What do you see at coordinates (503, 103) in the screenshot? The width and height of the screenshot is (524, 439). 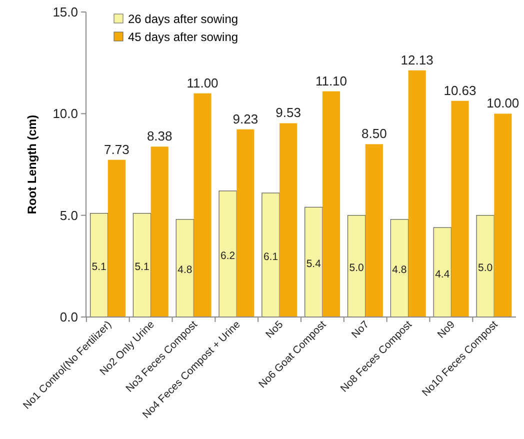 I see `data-label: 10.00` at bounding box center [503, 103].